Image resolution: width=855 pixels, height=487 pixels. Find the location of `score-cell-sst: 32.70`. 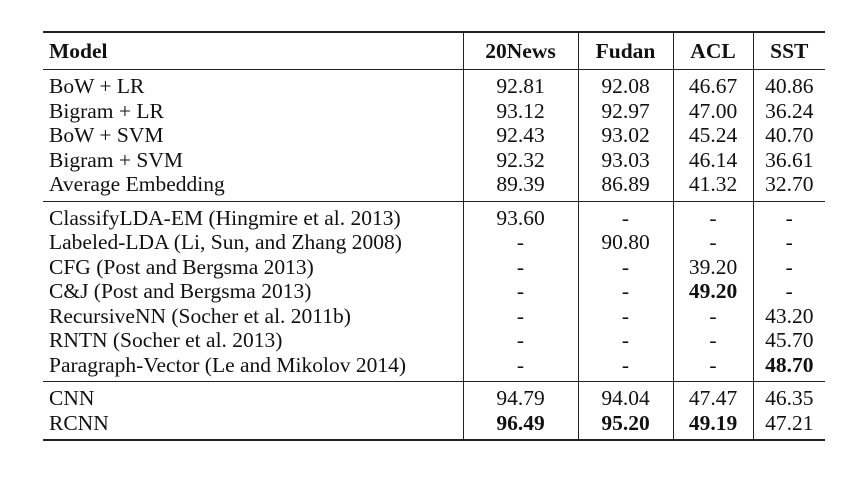

score-cell-sst: 32.70 is located at coordinates (789, 184).